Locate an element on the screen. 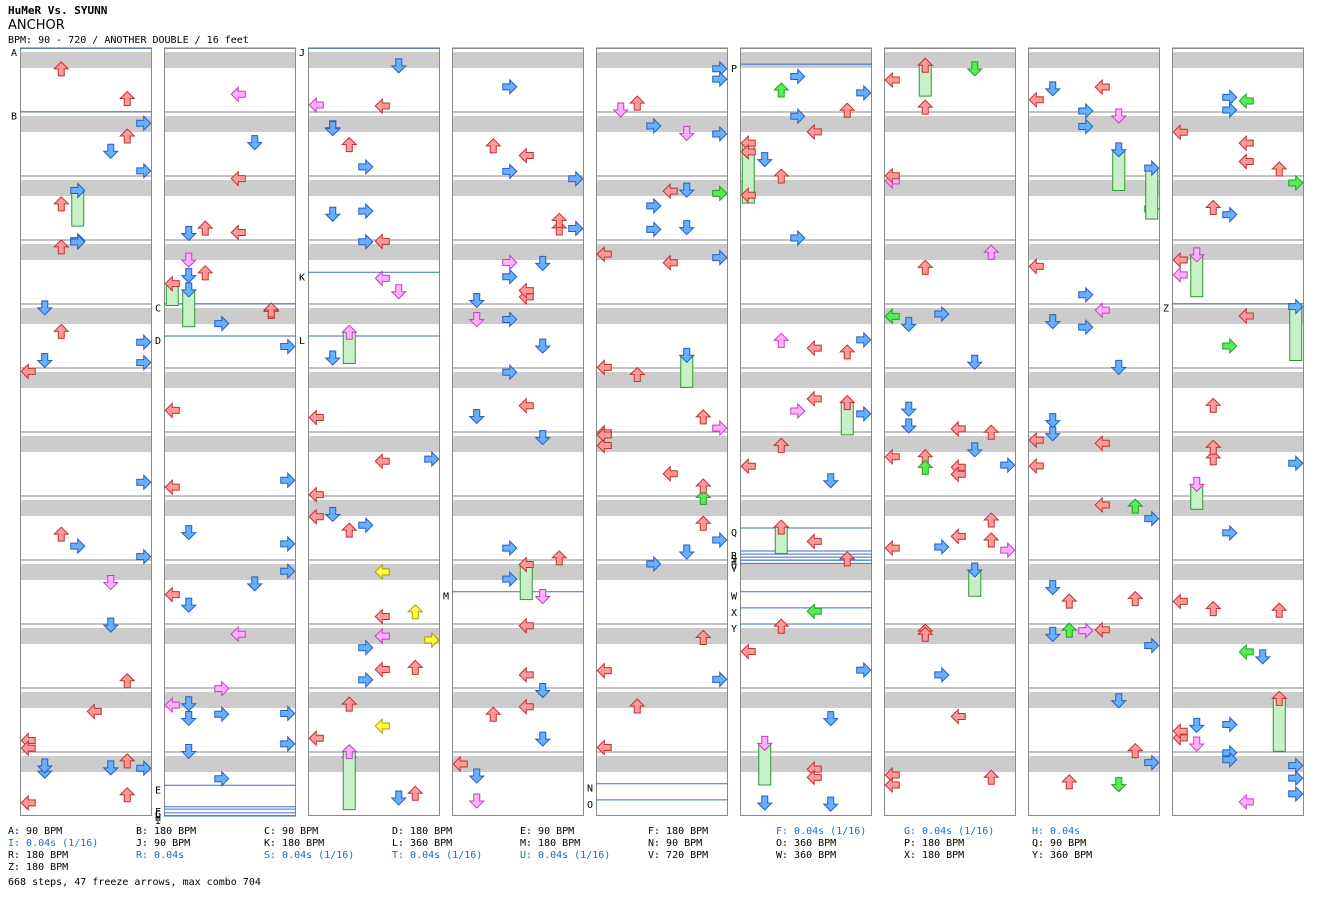  bpm-marker-B: B is located at coordinates (14, 117).